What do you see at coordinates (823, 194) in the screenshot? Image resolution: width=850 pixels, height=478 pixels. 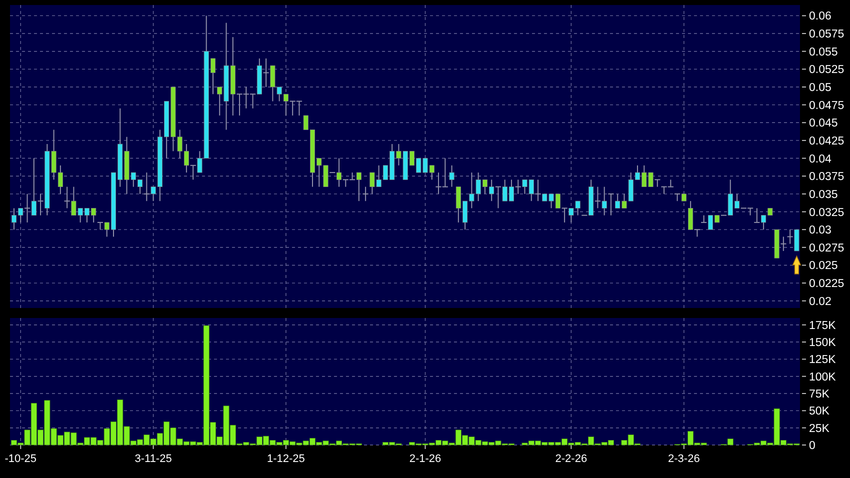 I see `y-tick-label: 0.035` at bounding box center [823, 194].